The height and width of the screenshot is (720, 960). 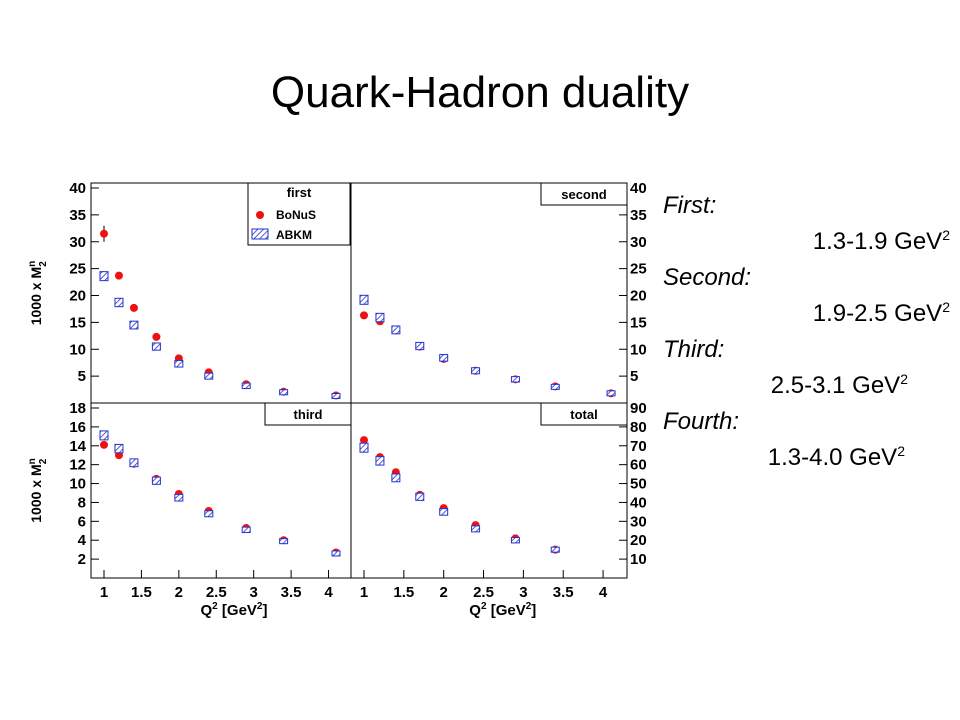 What do you see at coordinates (523, 592) in the screenshot?
I see `x-tick-label: 3` at bounding box center [523, 592].